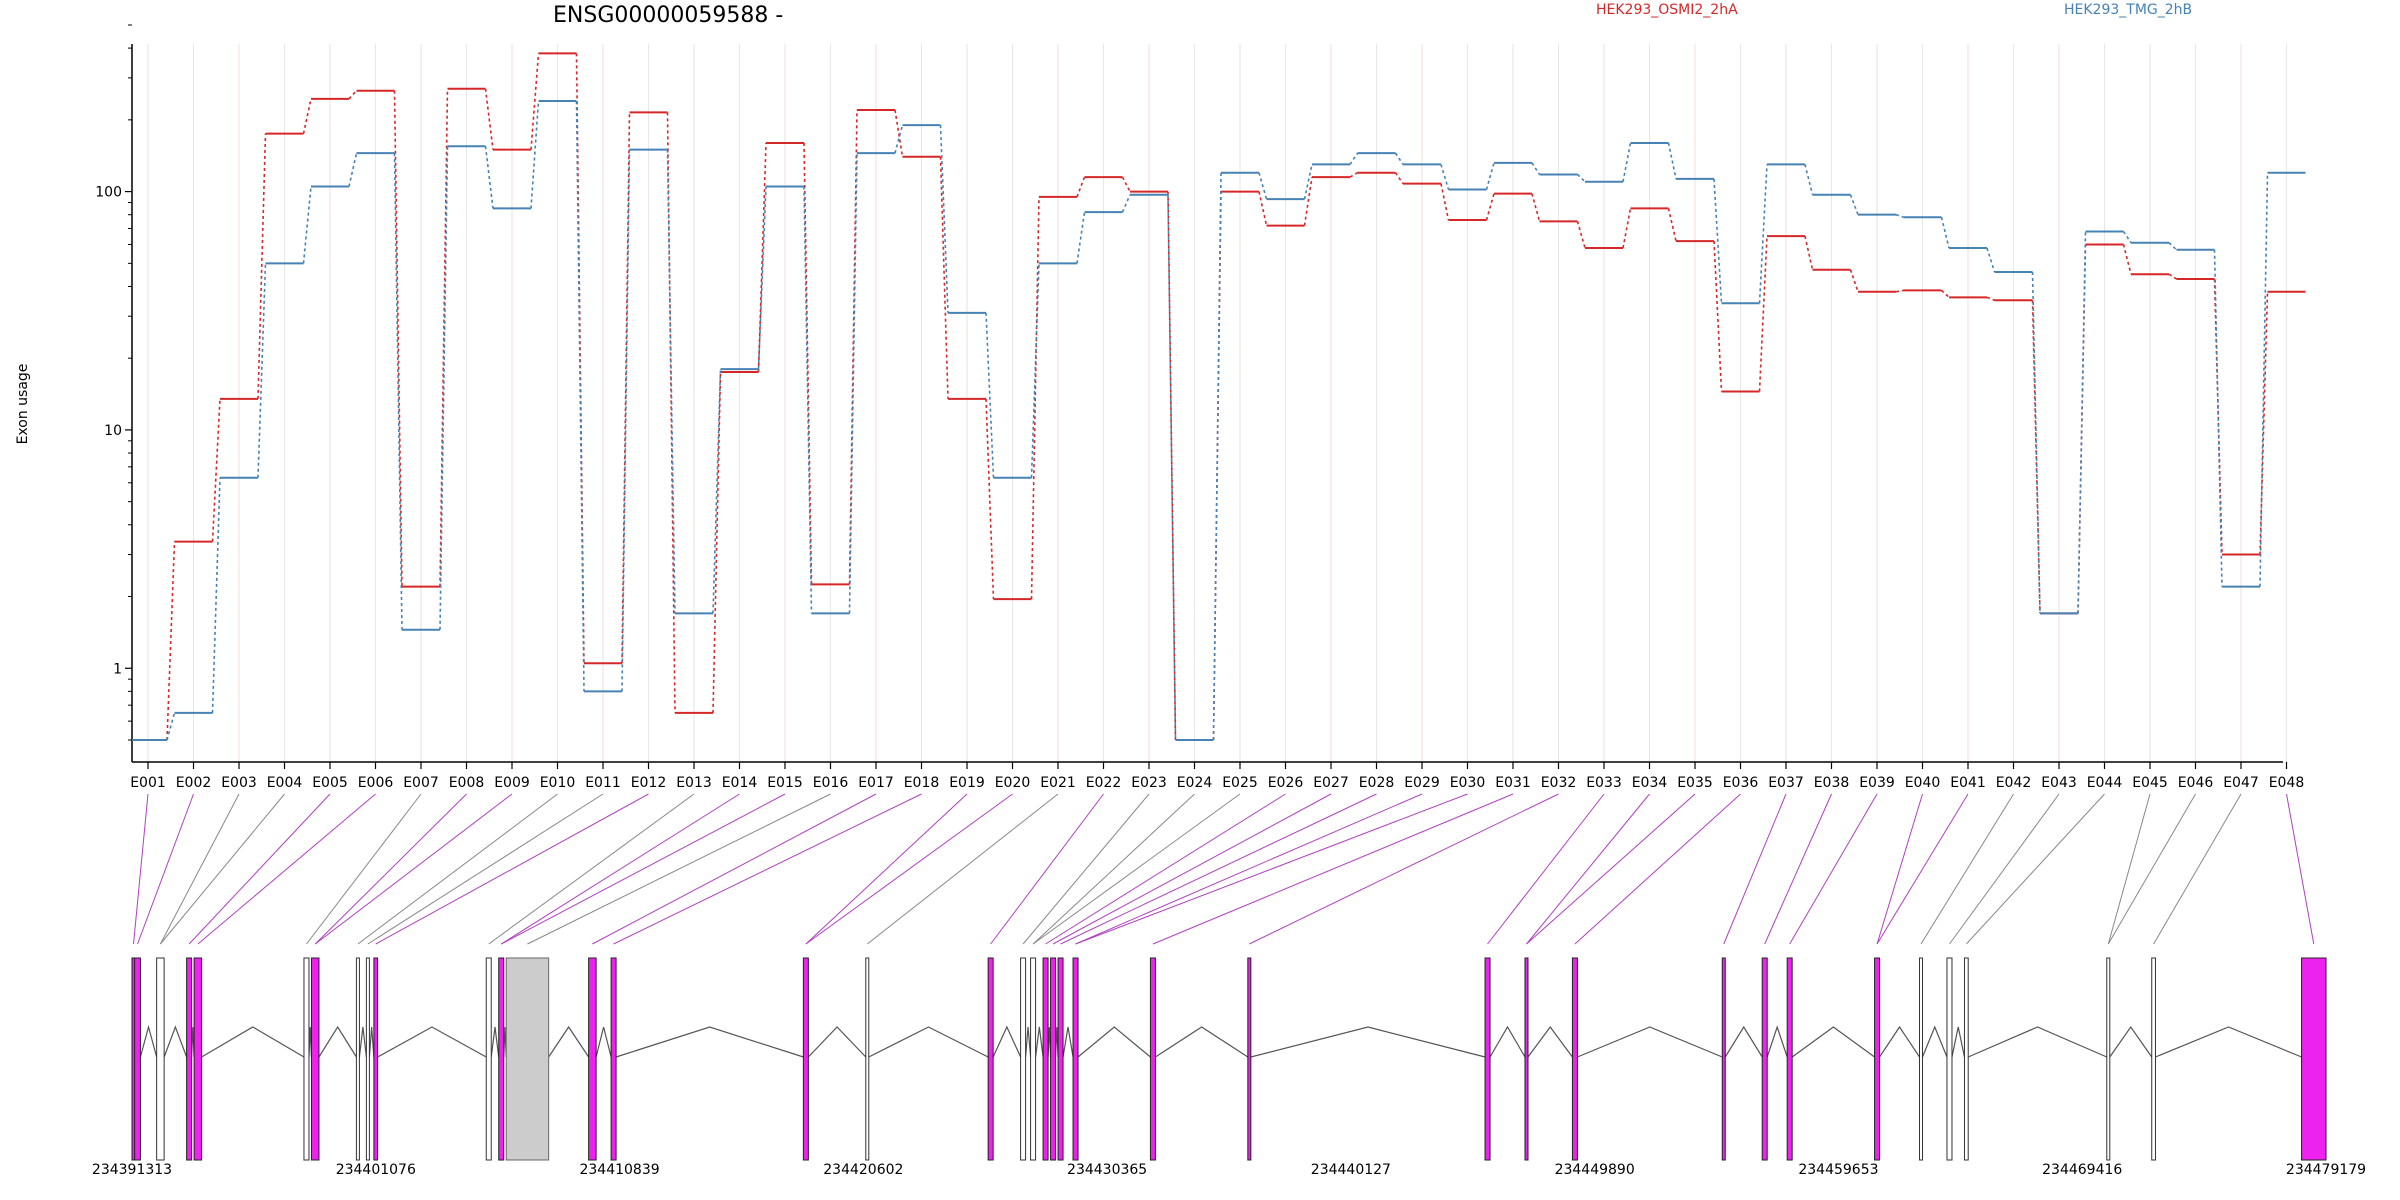 This screenshot has width=2400, height=1200. Describe the element at coordinates (330, 783) in the screenshot. I see `x-tick-label-e005: E005` at that location.